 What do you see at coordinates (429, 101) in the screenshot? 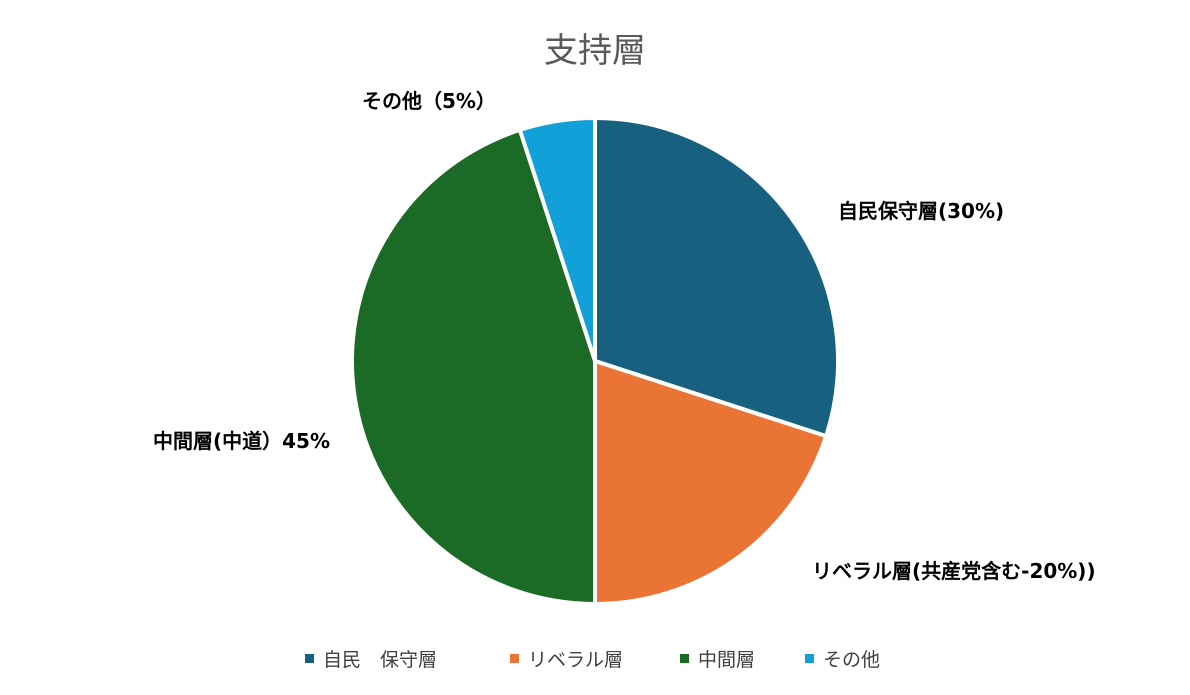
I see `slice-label-3: その他（5%）` at bounding box center [429, 101].